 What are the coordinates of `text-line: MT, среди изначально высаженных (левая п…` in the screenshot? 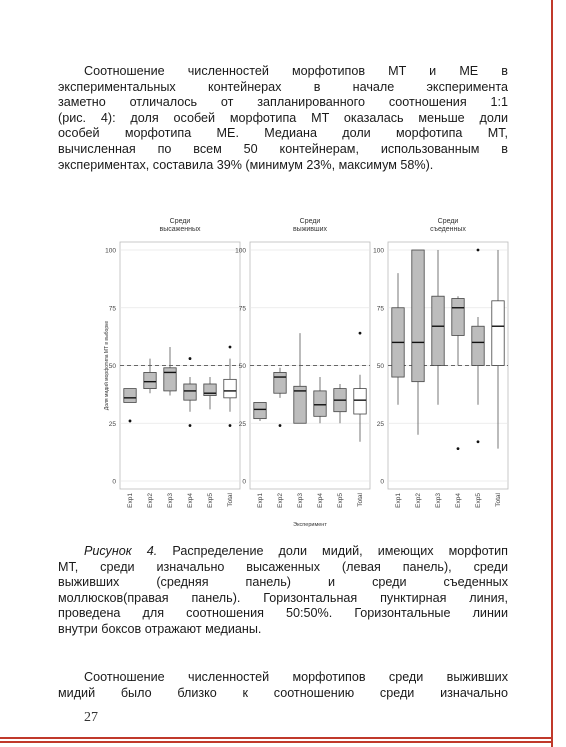 It's located at (283, 566).